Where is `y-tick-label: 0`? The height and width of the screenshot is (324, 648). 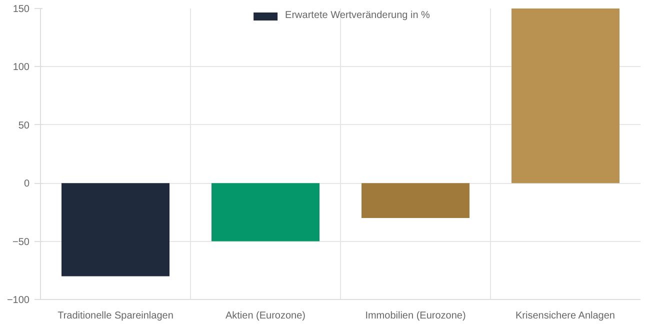
y-tick-label: 0 is located at coordinates (27, 184).